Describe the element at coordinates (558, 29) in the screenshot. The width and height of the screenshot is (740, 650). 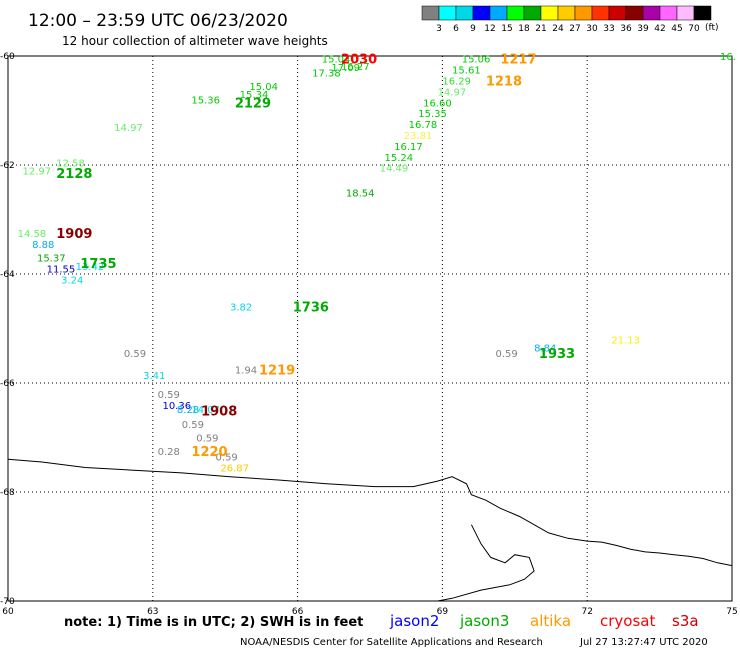
I see `legend-label: 24` at that location.